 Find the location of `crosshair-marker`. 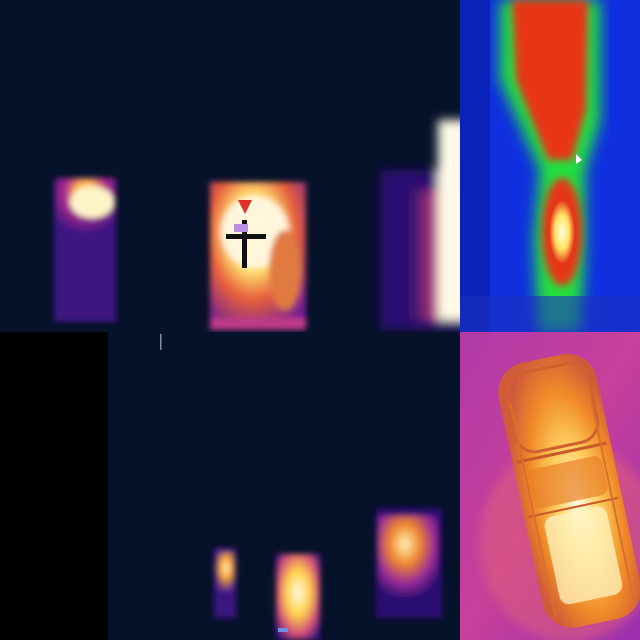

crosshair-marker is located at coordinates (246, 234).